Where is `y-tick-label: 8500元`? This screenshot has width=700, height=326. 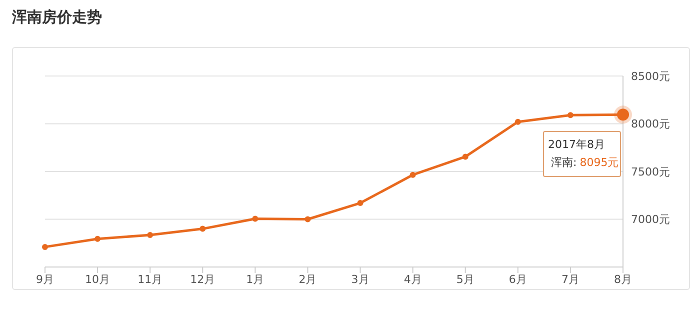 y-tick-label: 8500元 is located at coordinates (650, 76).